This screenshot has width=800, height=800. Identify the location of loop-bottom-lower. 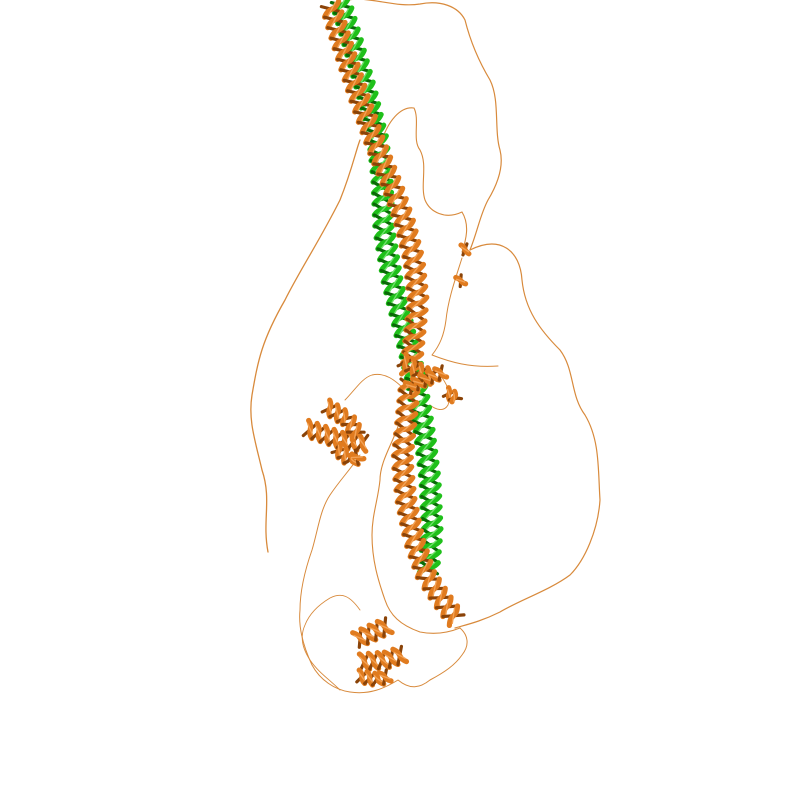
(408, 660).